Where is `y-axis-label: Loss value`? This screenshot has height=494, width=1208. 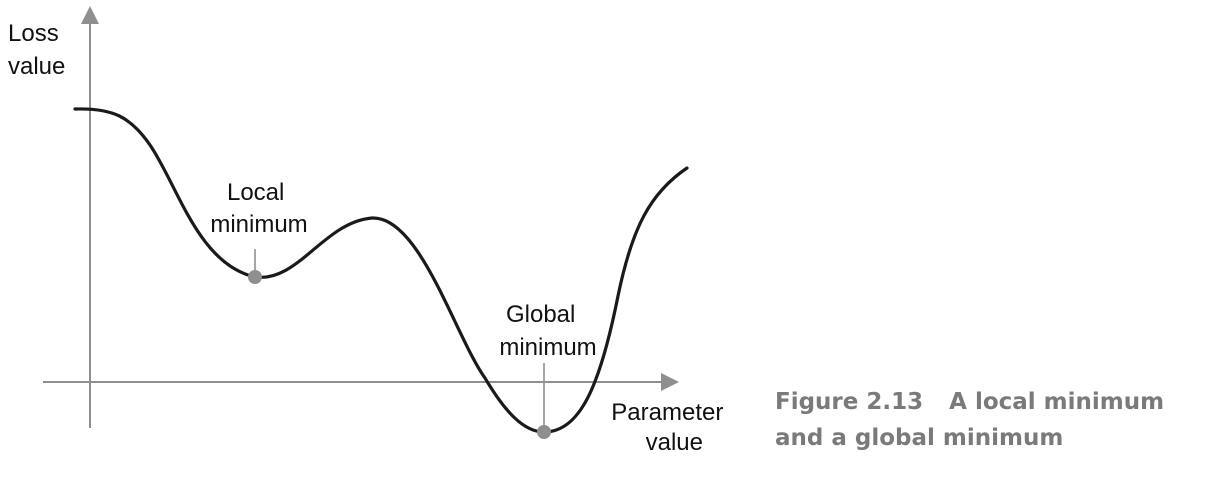
y-axis-label: Loss value is located at coordinates (36, 50).